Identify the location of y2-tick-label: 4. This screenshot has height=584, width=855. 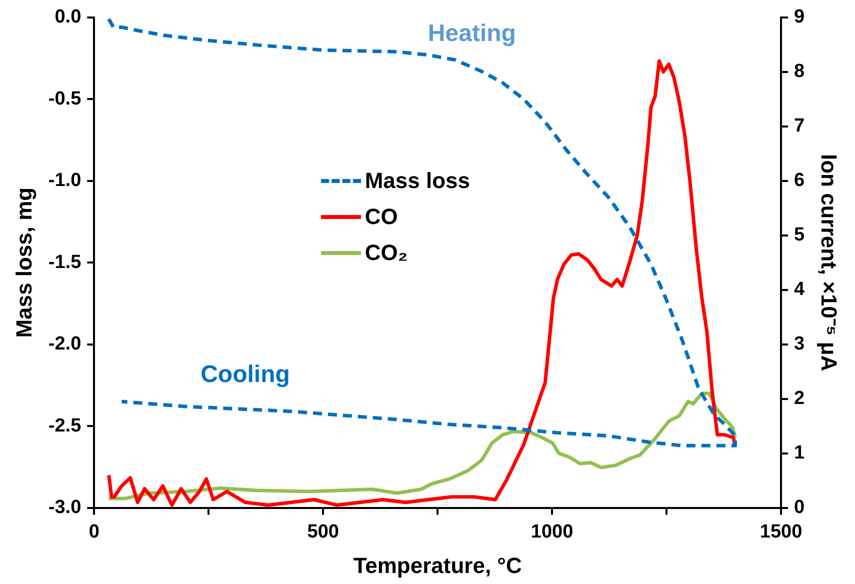
(800, 289).